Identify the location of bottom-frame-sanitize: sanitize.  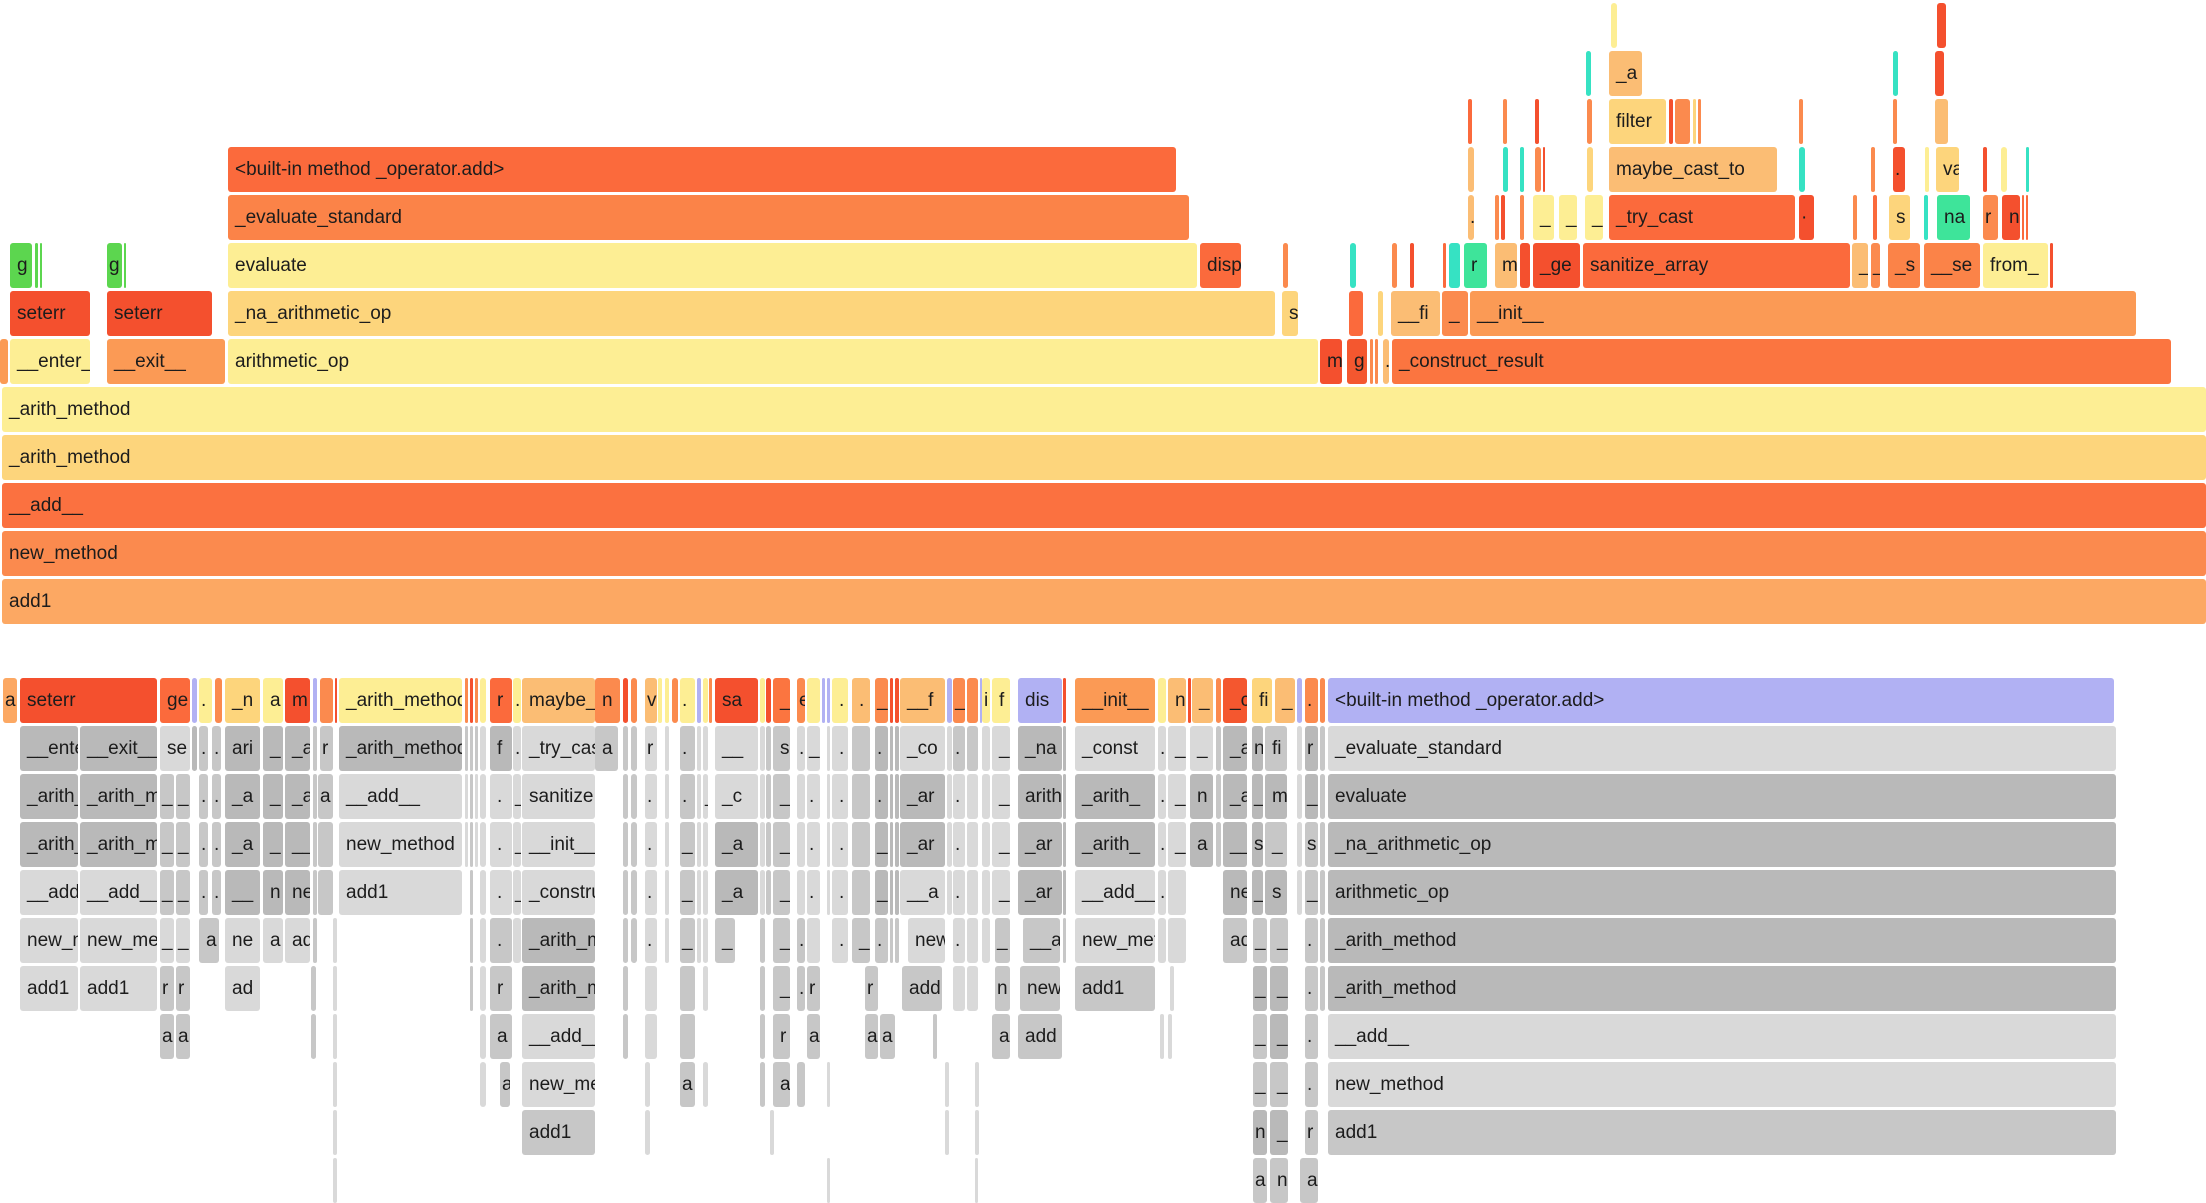
(558, 796).